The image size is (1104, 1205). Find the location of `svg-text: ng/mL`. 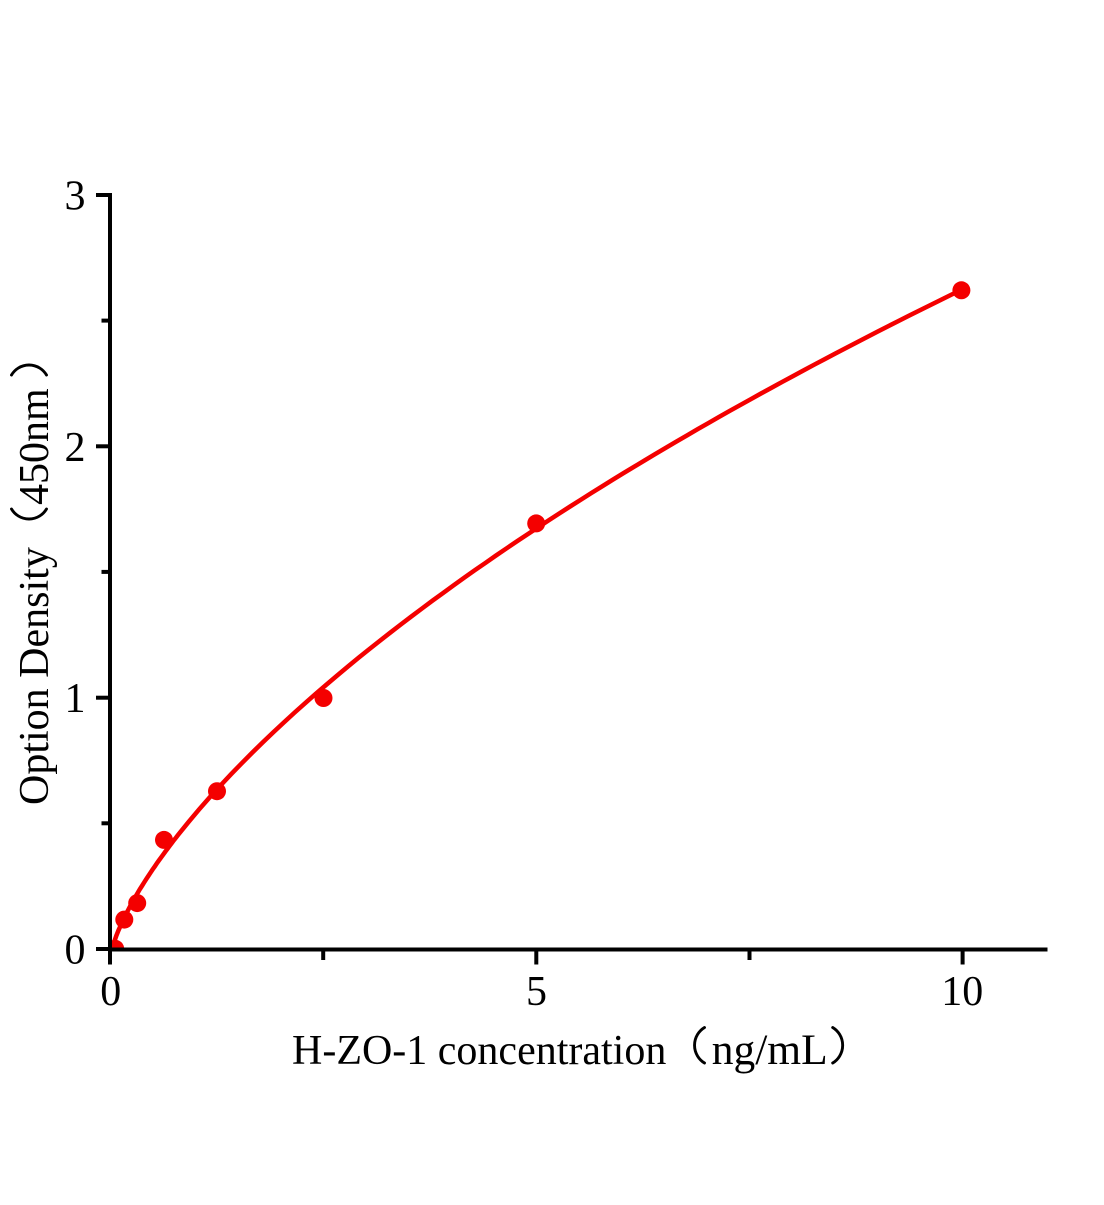

svg-text: ng/mL is located at coordinates (770, 1050).